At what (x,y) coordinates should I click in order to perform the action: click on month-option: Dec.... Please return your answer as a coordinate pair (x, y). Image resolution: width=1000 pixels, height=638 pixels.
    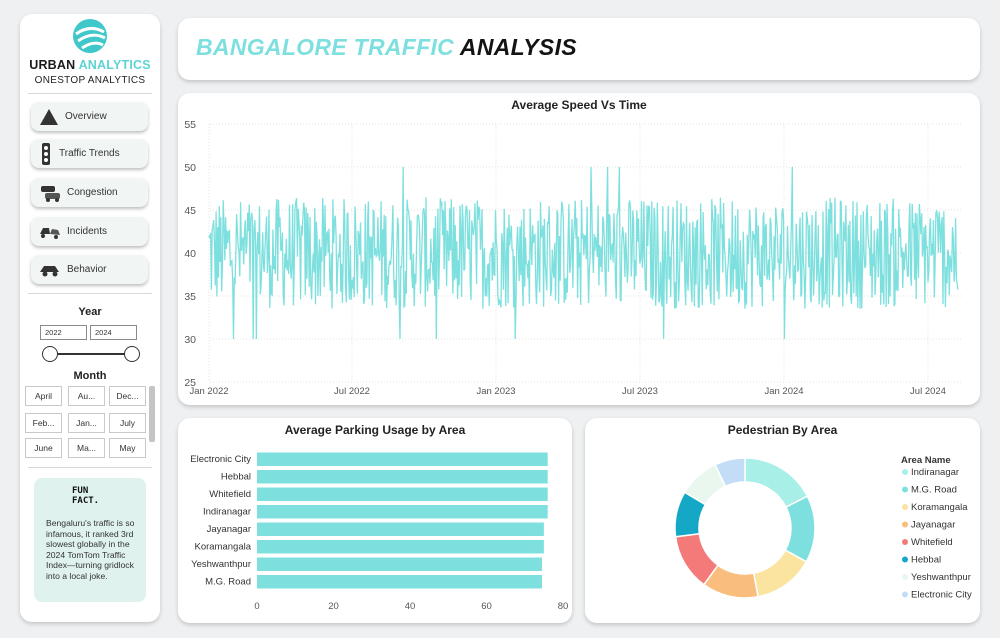
    Looking at the image, I should click on (127, 396).